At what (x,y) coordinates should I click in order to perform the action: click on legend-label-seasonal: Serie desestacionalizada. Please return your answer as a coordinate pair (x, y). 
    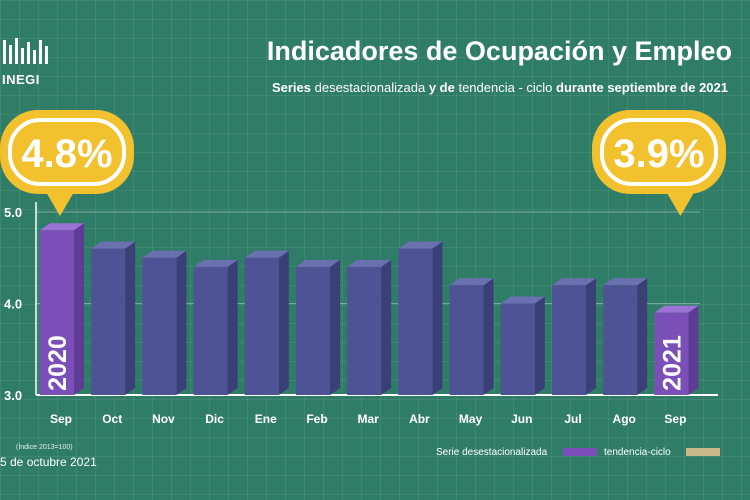
    Looking at the image, I should click on (492, 452).